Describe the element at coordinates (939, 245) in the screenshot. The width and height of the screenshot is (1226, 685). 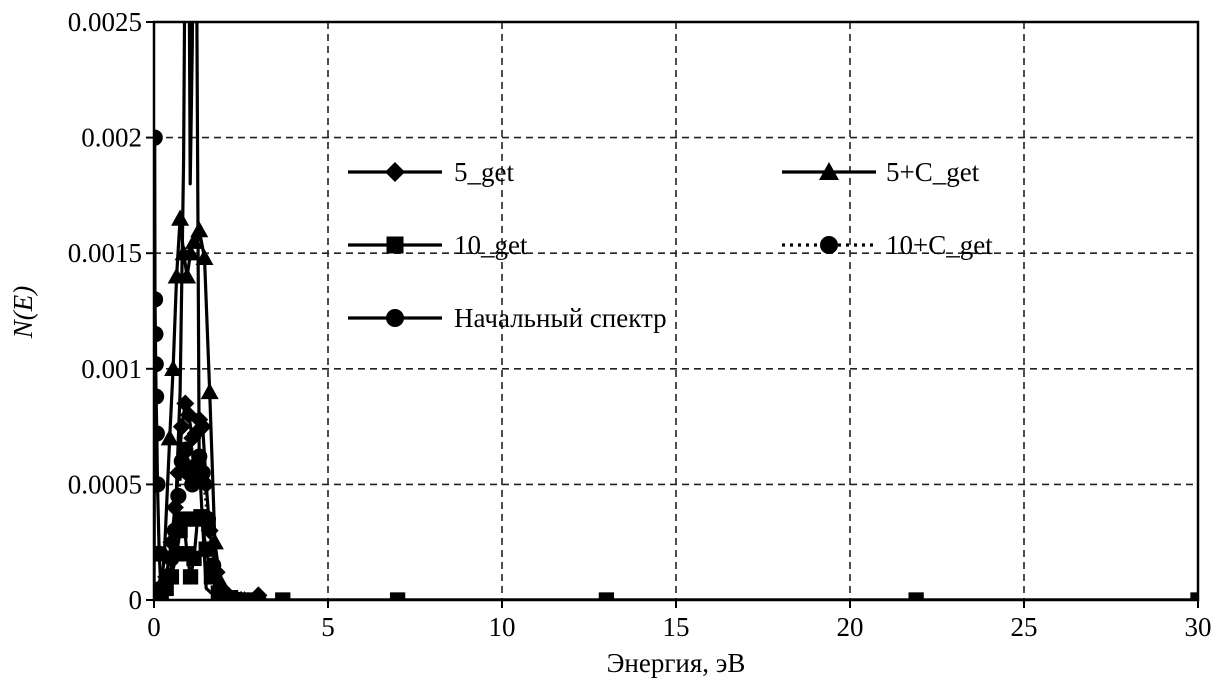
I see `legend-label-4: 10+C_get` at that location.